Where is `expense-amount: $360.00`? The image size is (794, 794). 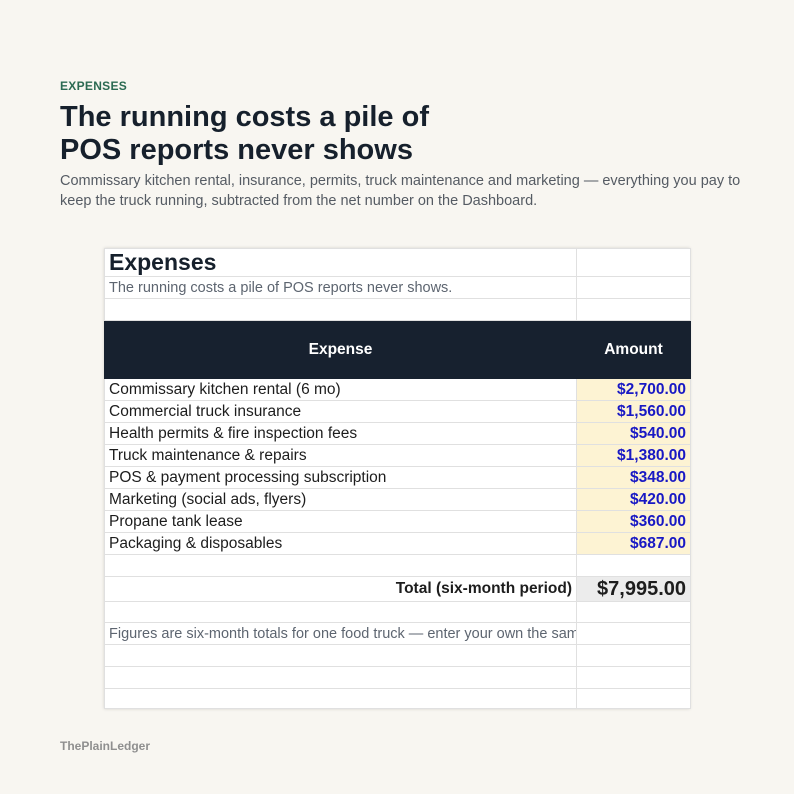 expense-amount: $360.00 is located at coordinates (633, 521).